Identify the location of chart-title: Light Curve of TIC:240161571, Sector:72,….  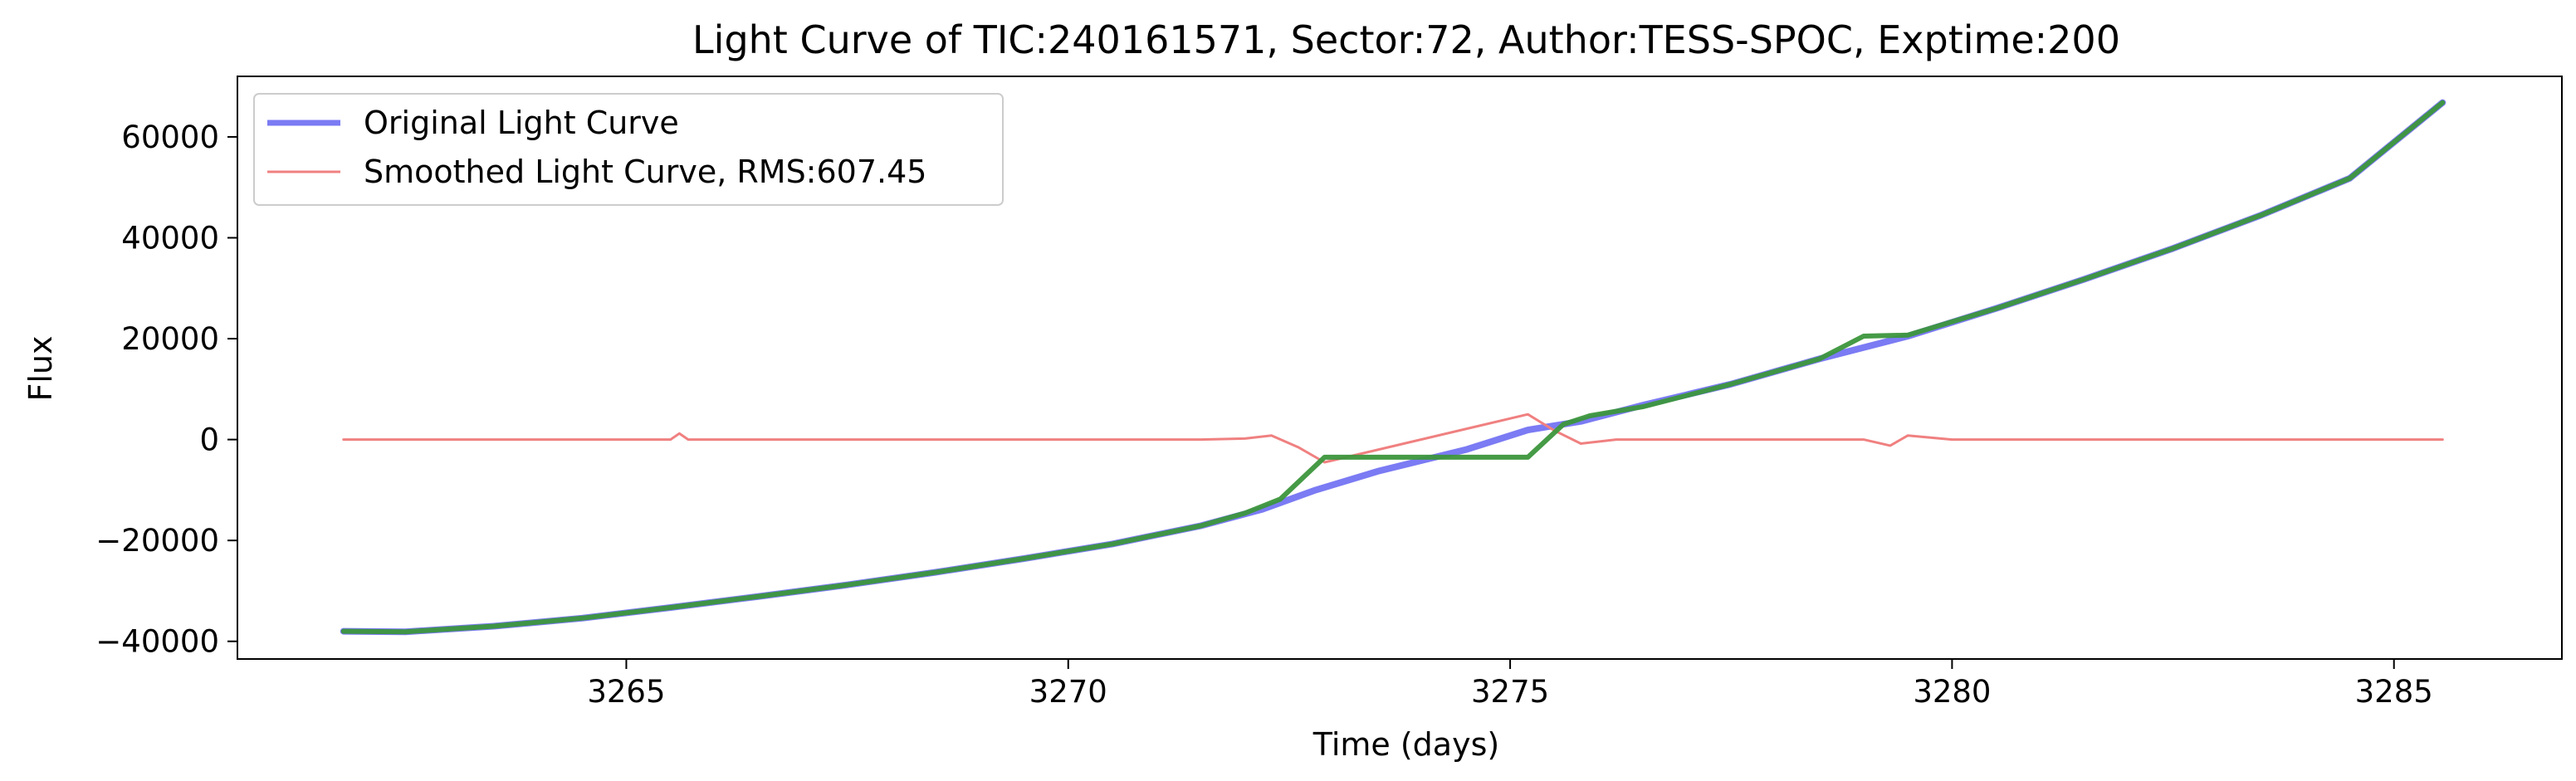
(1406, 39).